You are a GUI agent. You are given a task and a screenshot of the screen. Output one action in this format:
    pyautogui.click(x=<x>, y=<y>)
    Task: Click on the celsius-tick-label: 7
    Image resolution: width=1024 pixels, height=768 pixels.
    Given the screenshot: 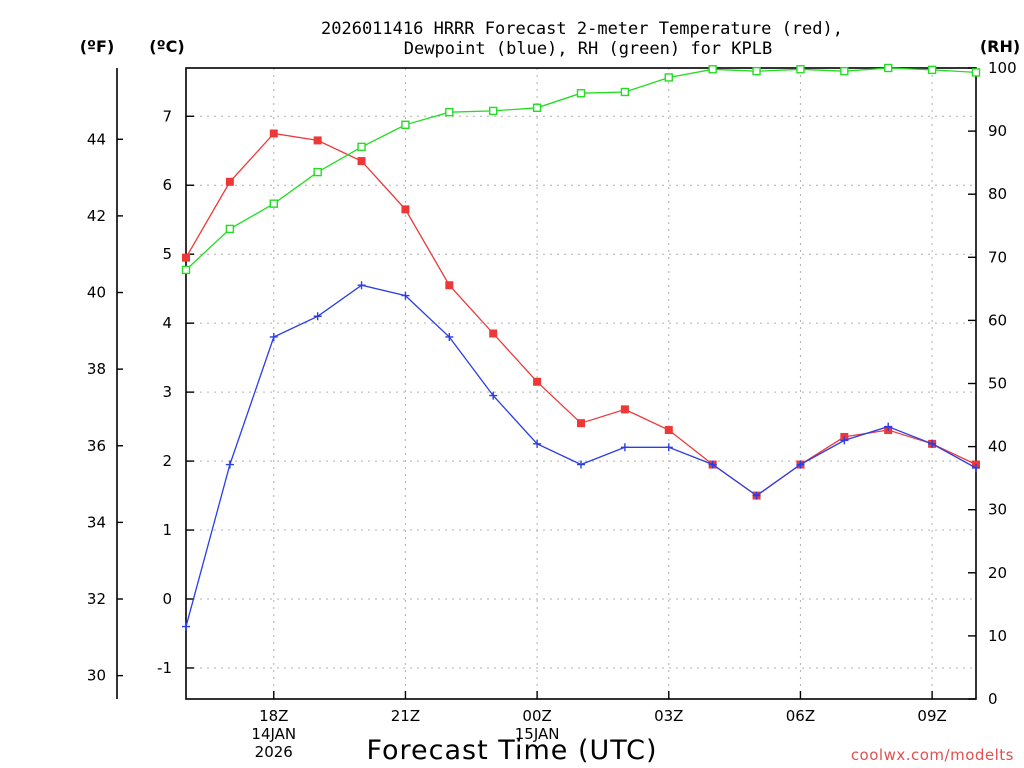 What is the action you would take?
    pyautogui.click(x=167, y=116)
    